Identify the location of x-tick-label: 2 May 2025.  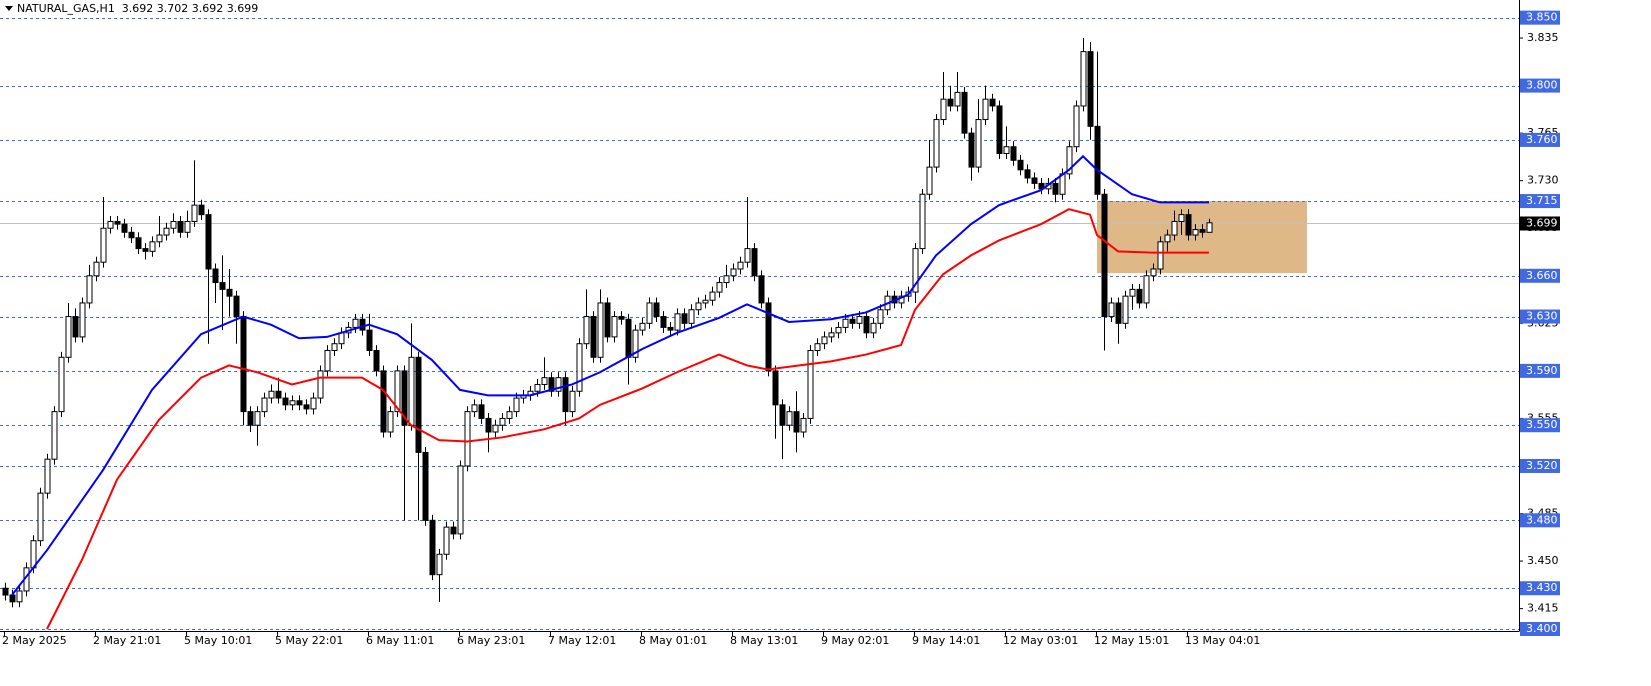
(34, 640).